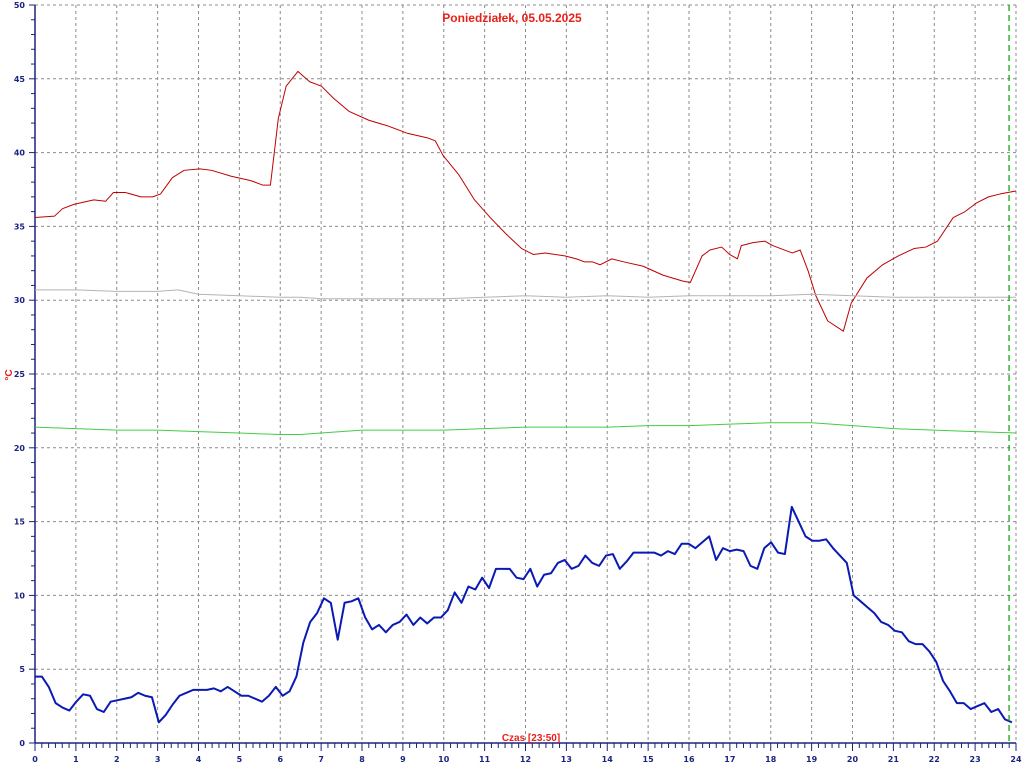  What do you see at coordinates (20, 226) in the screenshot?
I see `y-tick-label-35: 35` at bounding box center [20, 226].